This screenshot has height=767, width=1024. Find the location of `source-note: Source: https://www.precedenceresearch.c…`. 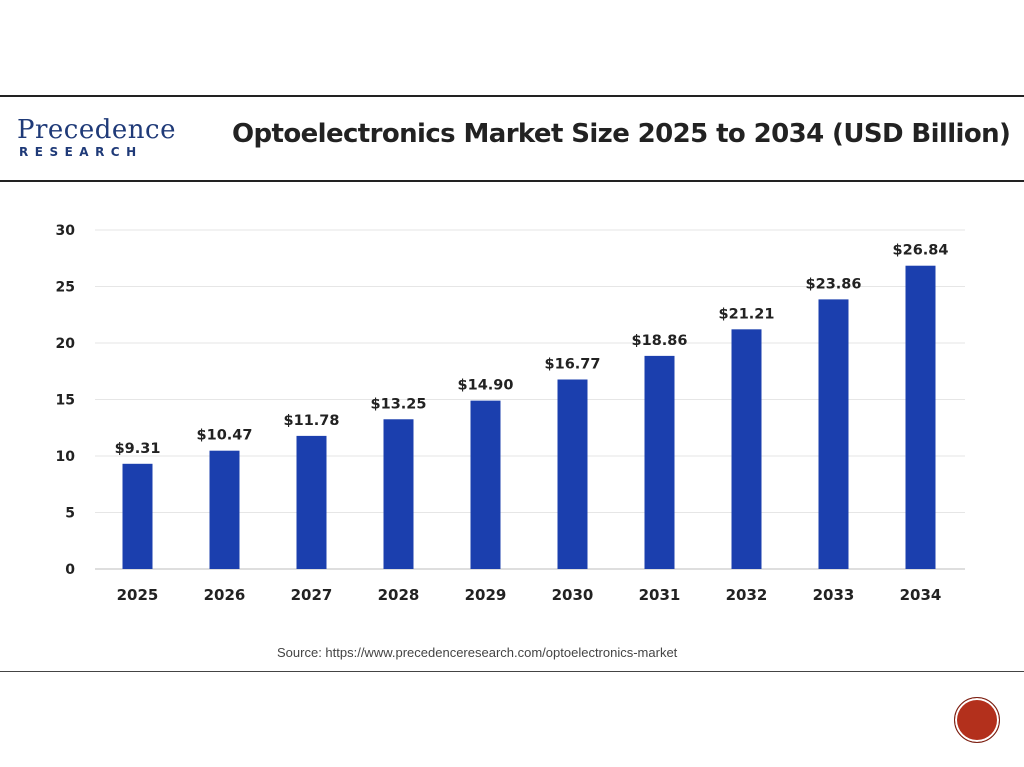

source-note: Source: https://www.precedenceresearch.c… is located at coordinates (477, 652).